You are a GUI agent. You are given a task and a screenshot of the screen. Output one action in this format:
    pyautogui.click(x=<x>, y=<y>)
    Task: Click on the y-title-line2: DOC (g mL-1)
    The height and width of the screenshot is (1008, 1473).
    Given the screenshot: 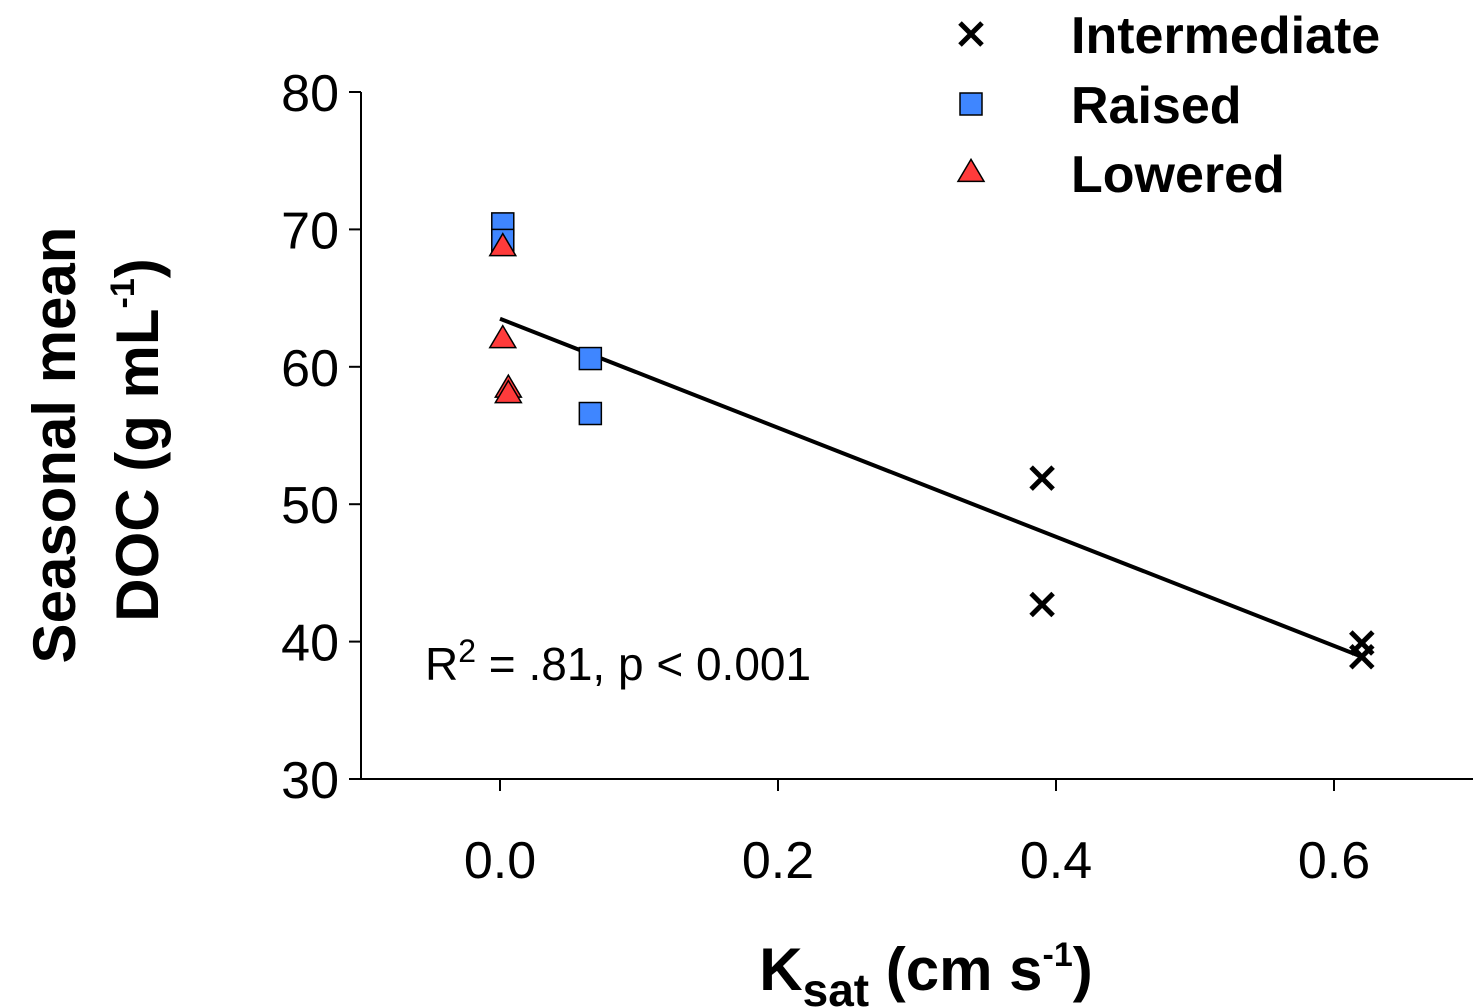 What is the action you would take?
    pyautogui.click(x=137, y=440)
    